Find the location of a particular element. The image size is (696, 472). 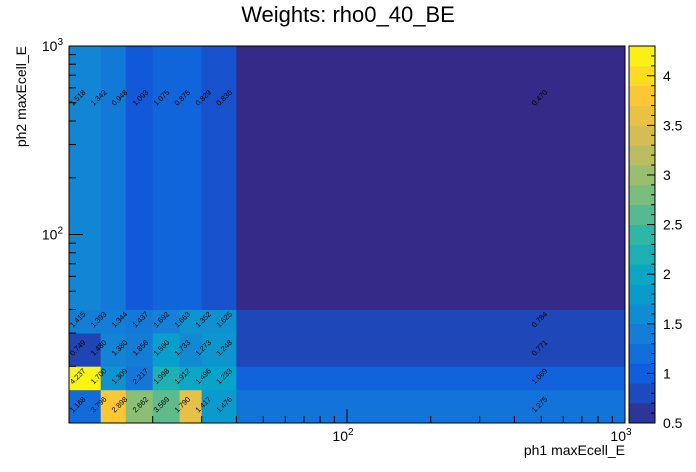

color-bar-tick-label: 3.5 is located at coordinates (673, 125).